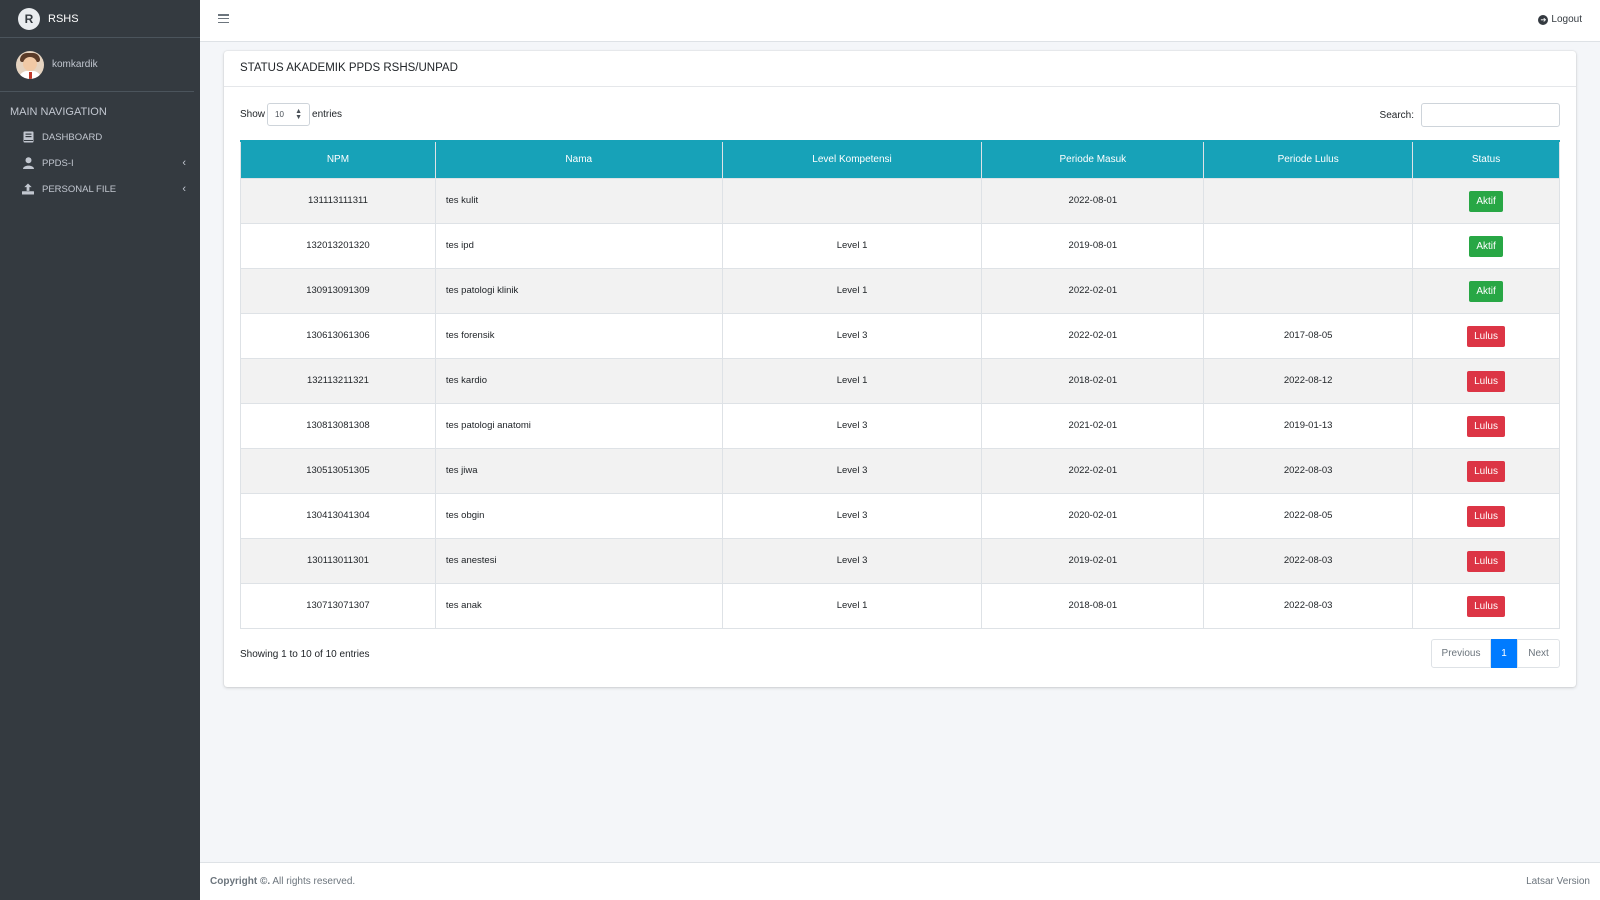  What do you see at coordinates (1308, 335) in the screenshot?
I see `cell-periode-lulus: 2017-08-05` at bounding box center [1308, 335].